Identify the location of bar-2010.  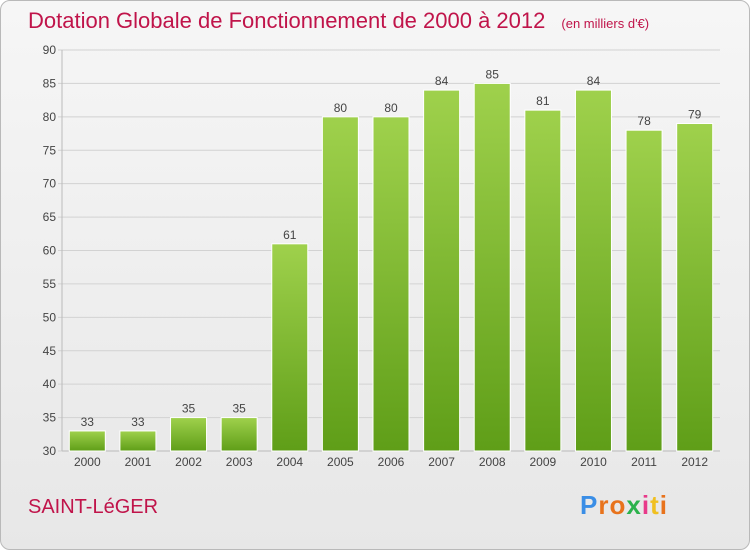
(593, 270).